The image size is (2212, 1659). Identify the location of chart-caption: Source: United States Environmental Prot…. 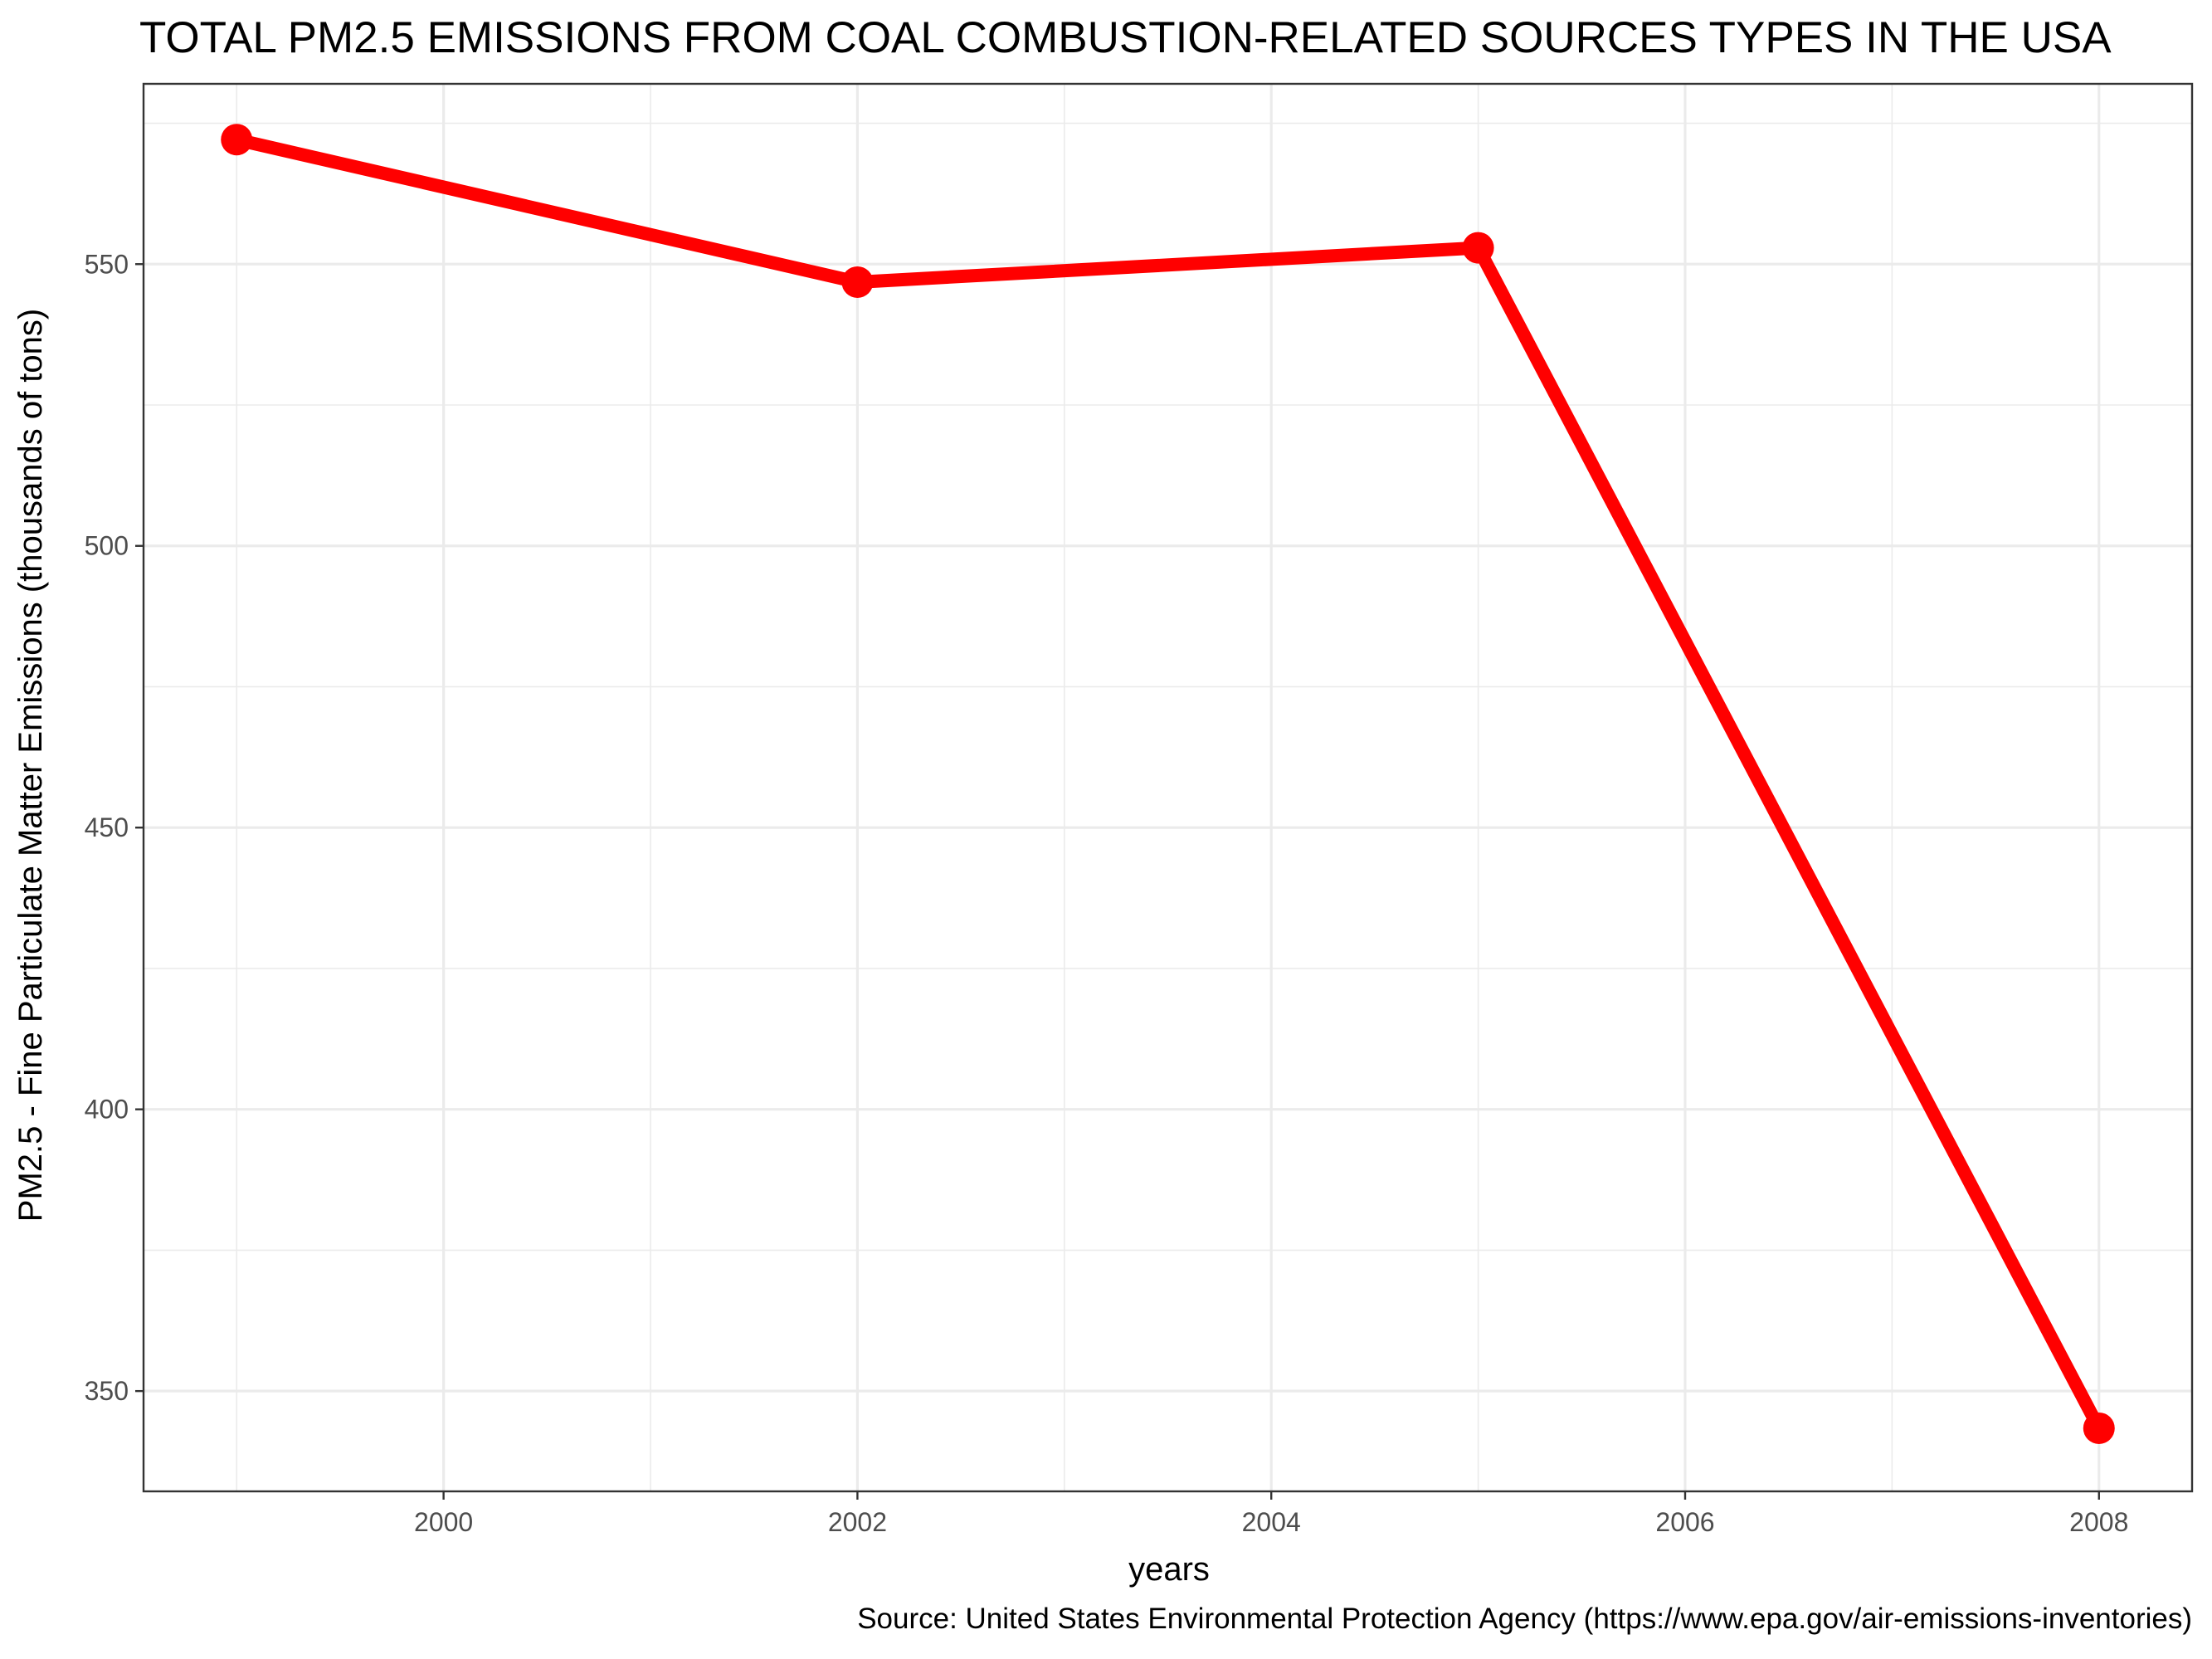
(1524, 1619).